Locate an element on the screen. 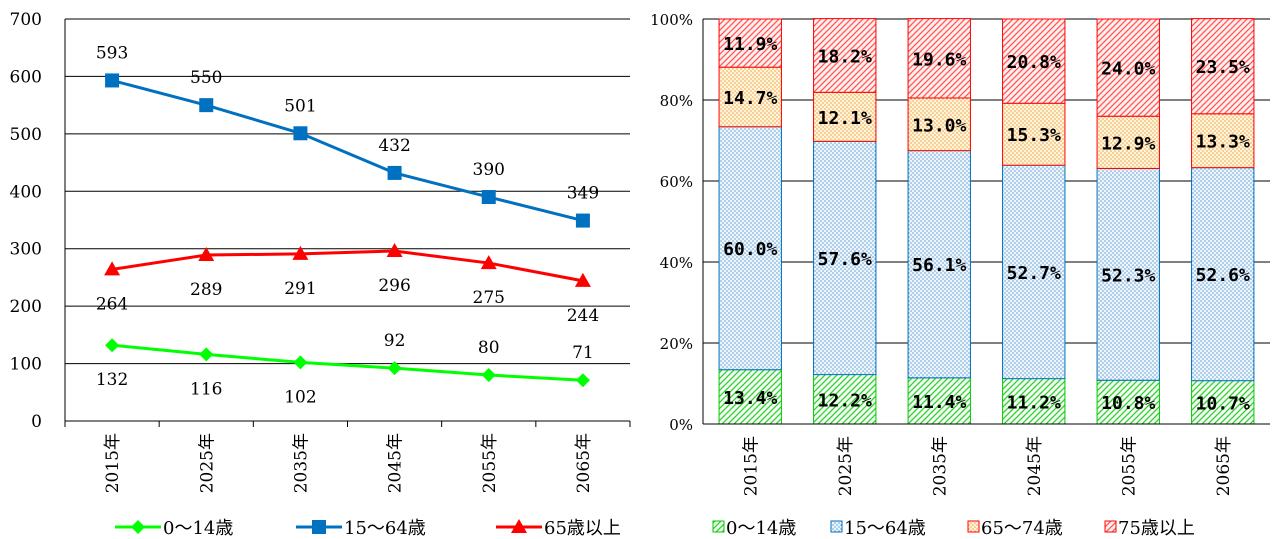 The width and height of the screenshot is (1282, 539). data-label: 116 is located at coordinates (206, 389).